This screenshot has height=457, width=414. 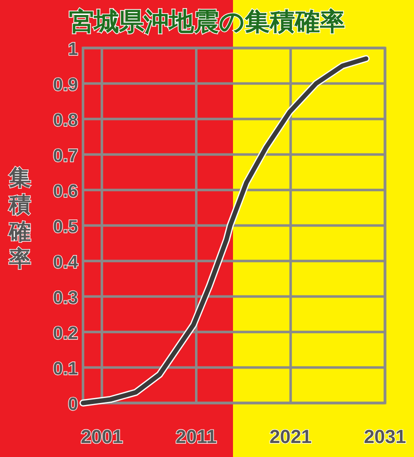 I want to click on x-tick-label: 2011, so click(x=197, y=437).